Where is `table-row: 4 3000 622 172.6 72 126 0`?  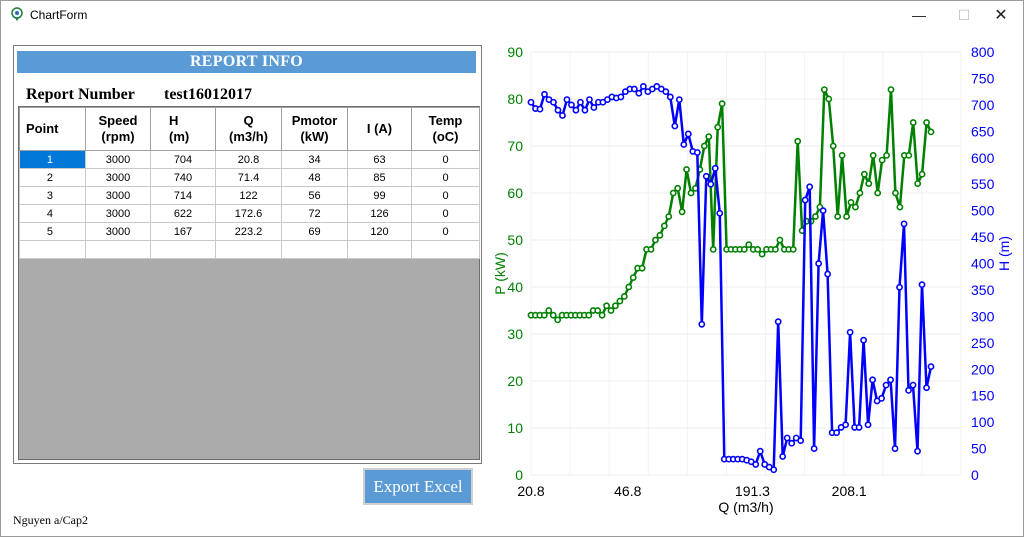 table-row: 4 3000 622 172.6 72 126 0 is located at coordinates (249, 213).